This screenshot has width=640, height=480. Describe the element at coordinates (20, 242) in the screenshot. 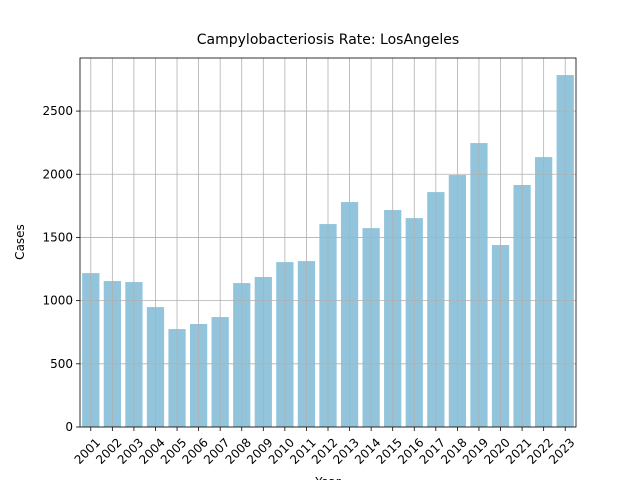

I see `y-axis-label: Cases` at that location.